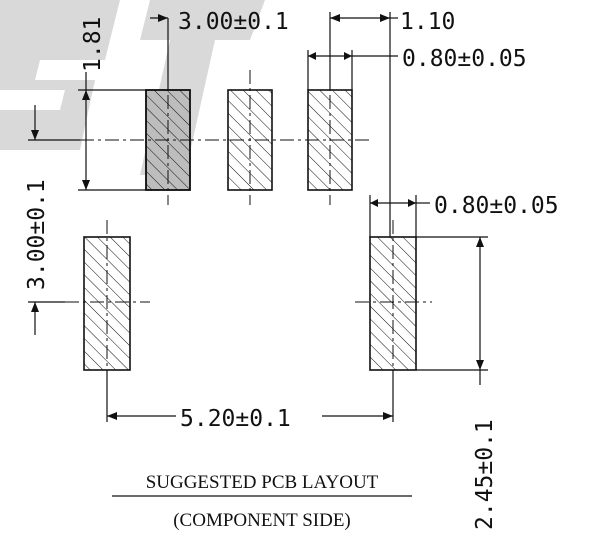 Image resolution: width=603 pixels, height=533 pixels. I want to click on side-pad-length-label: 2.45±0.1, so click(485, 474).